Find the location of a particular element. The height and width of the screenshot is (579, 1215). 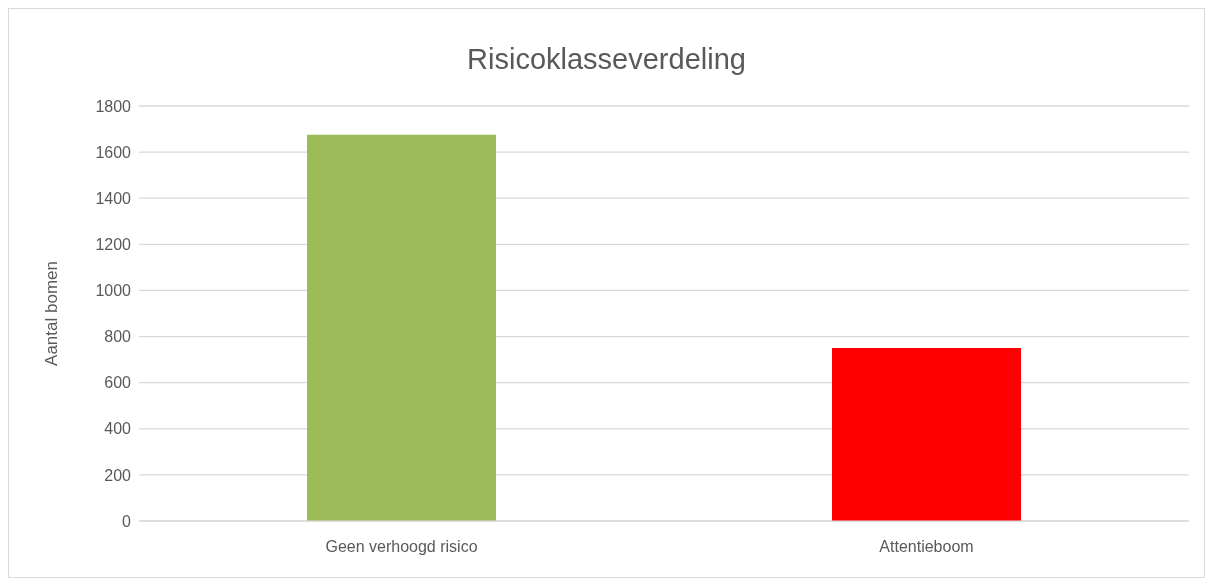

chart-title: Risicoklasseverdeling is located at coordinates (606, 59).